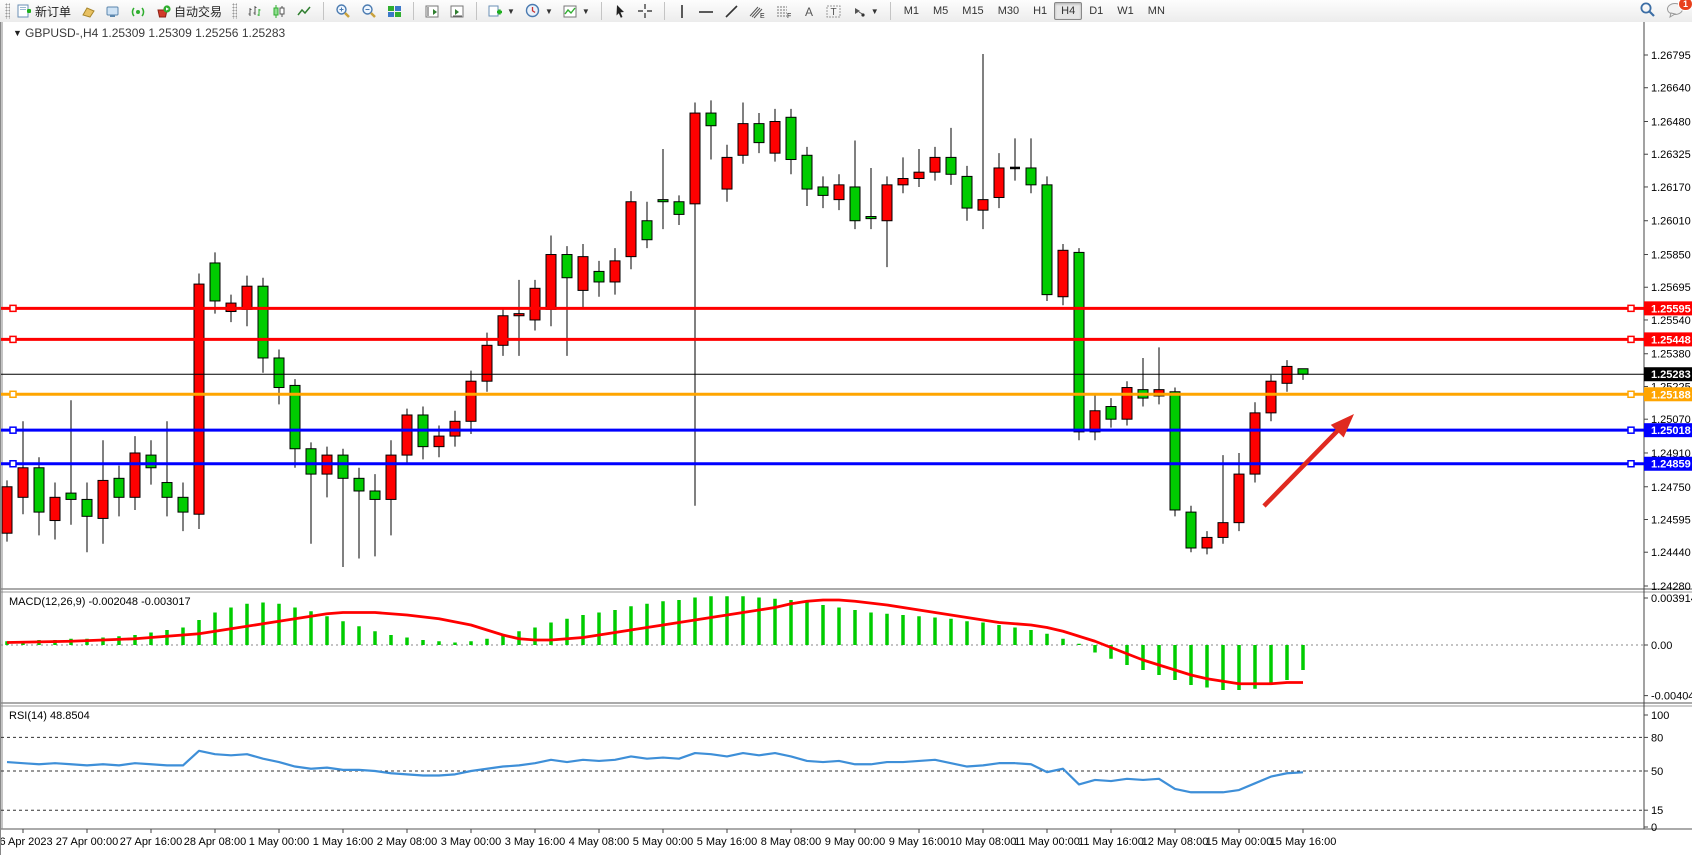 Image resolution: width=1692 pixels, height=855 pixels. I want to click on bar-chart-button, so click(254, 11).